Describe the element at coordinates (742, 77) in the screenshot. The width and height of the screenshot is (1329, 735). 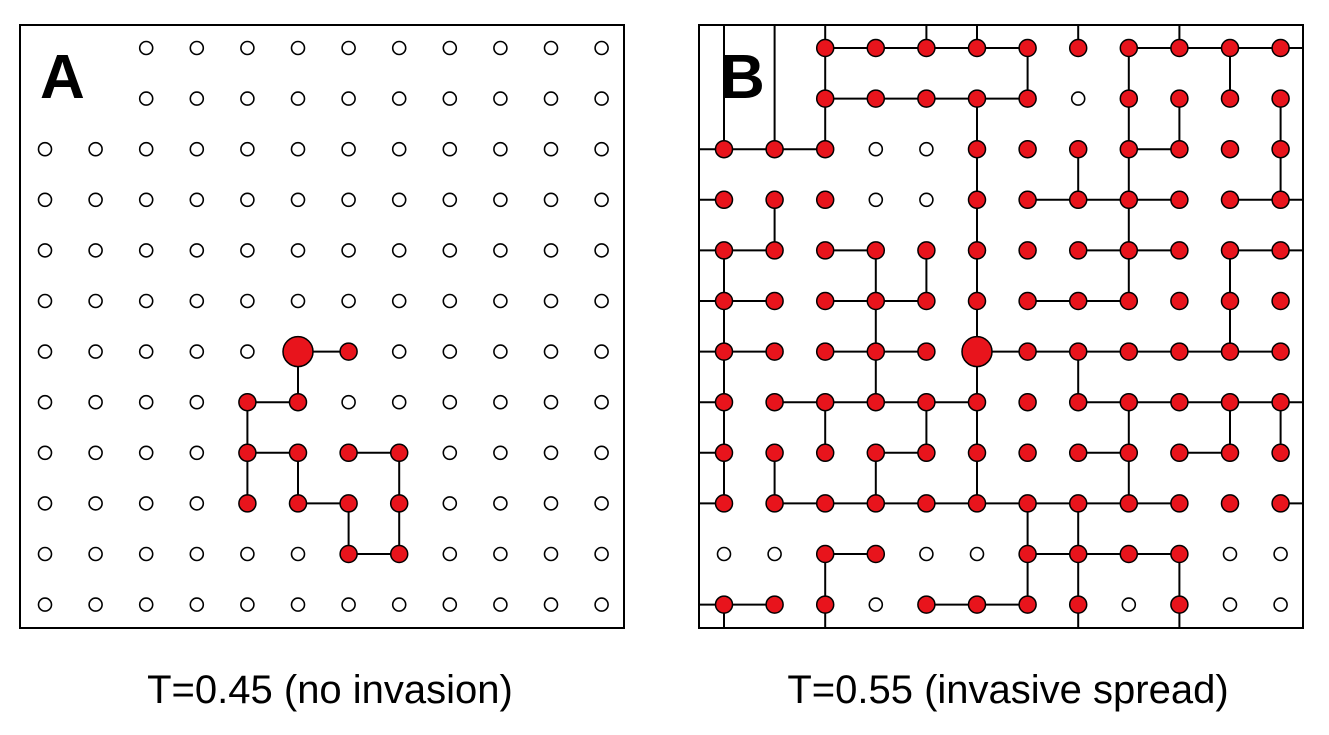
I see `panel-b-label: B` at that location.